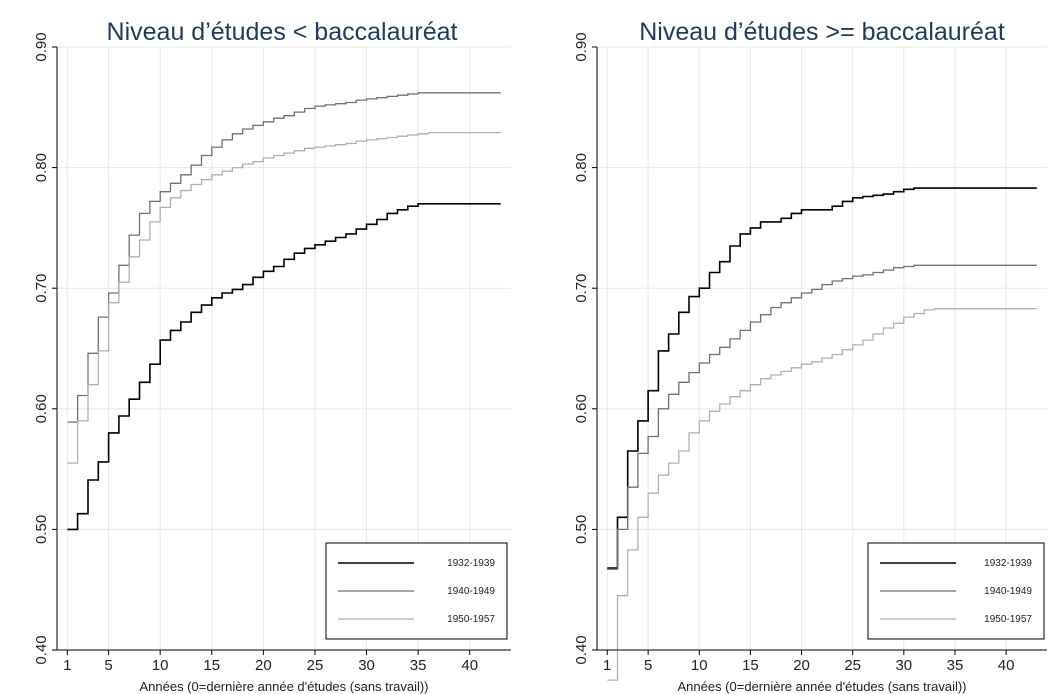 The image size is (1052, 694). I want to click on x-tick-label-right-0: 1, so click(607, 665).